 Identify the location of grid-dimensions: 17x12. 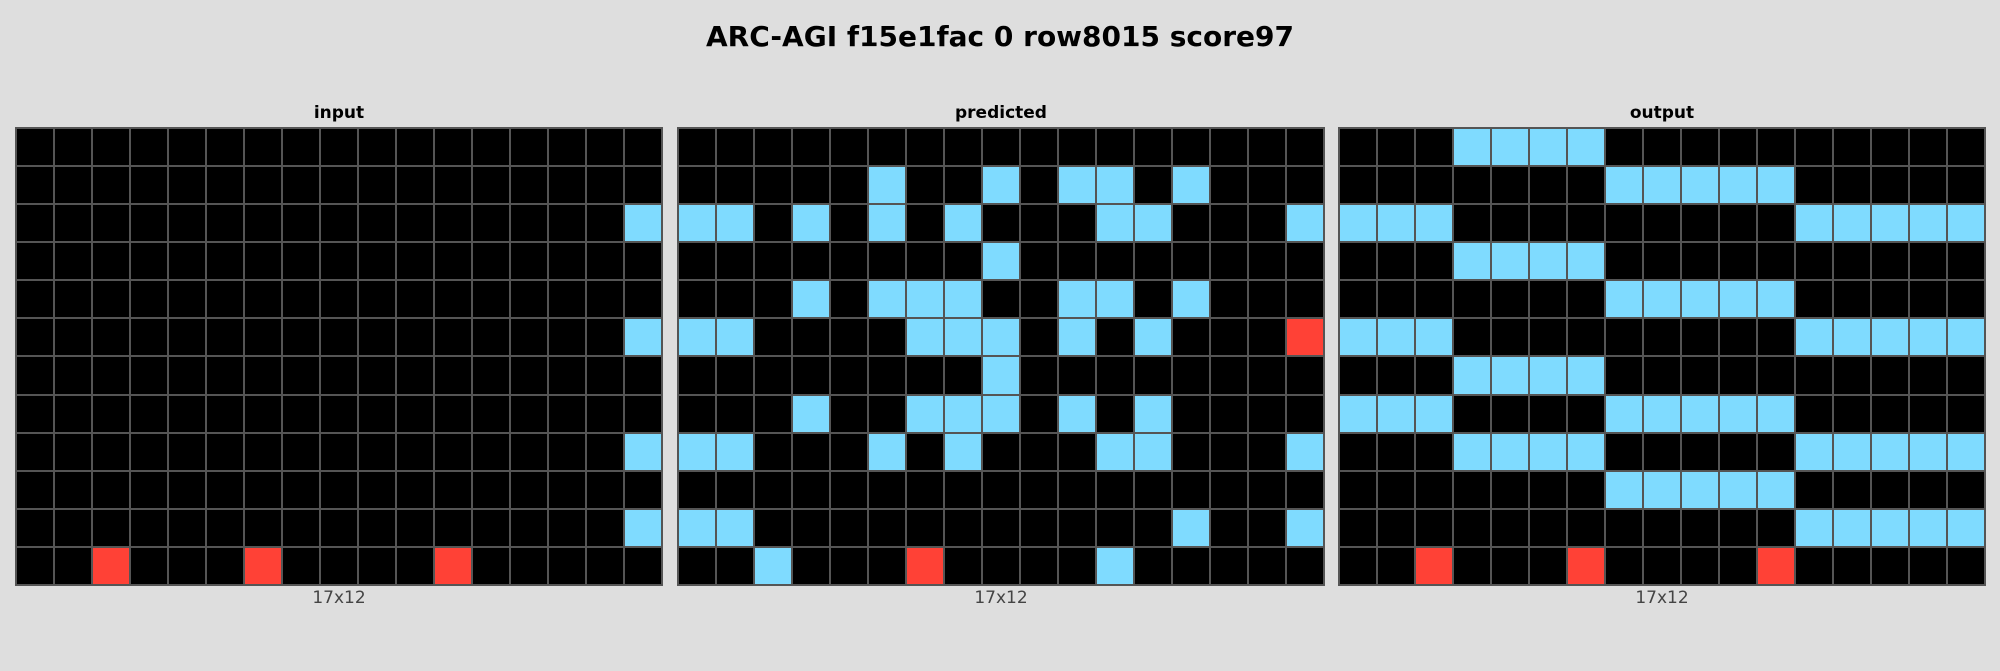
(339, 598).